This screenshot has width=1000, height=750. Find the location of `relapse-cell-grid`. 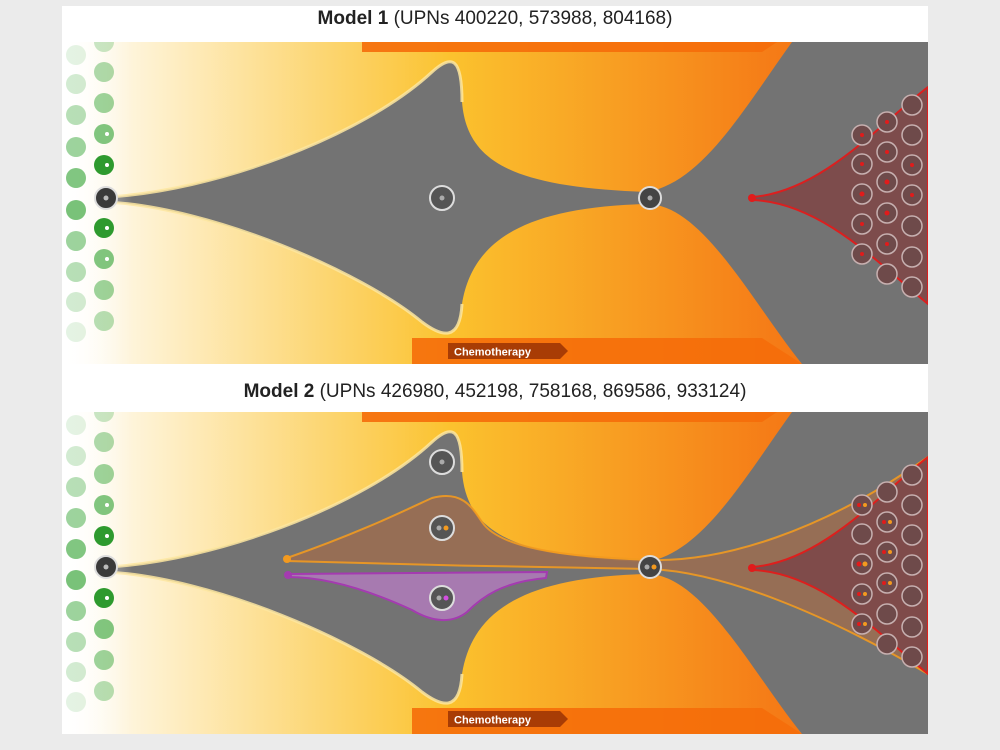

relapse-cell-grid is located at coordinates (887, 566).